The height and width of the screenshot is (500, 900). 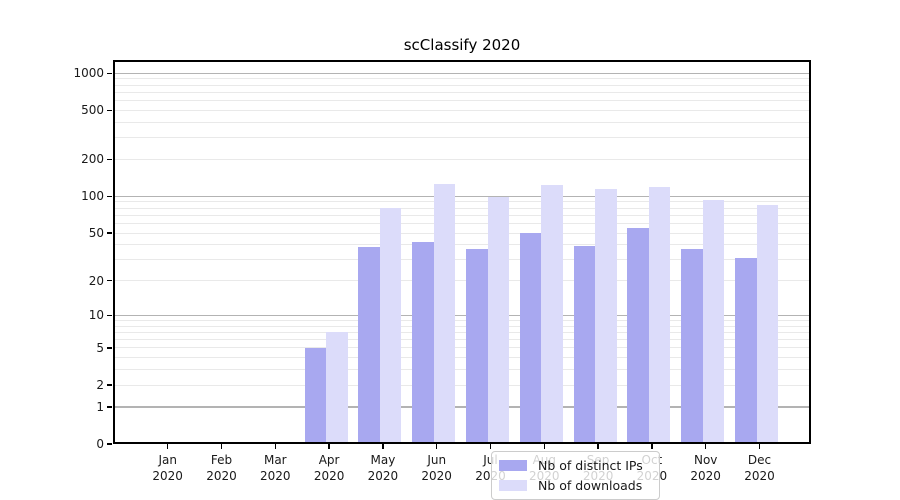 I want to click on bar-downloads-dec, so click(x=767, y=324).